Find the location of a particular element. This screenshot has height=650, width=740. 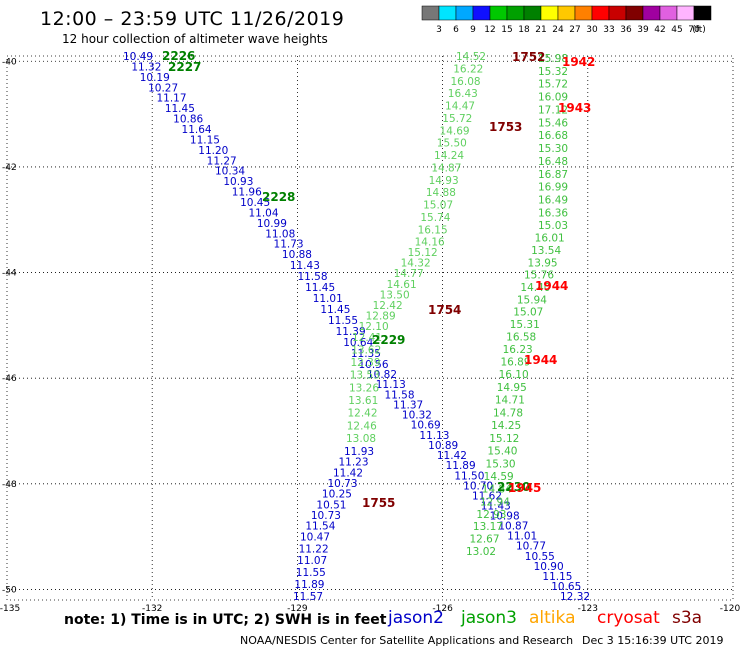

colorbar-tick-label: 12 is located at coordinates (489, 30).